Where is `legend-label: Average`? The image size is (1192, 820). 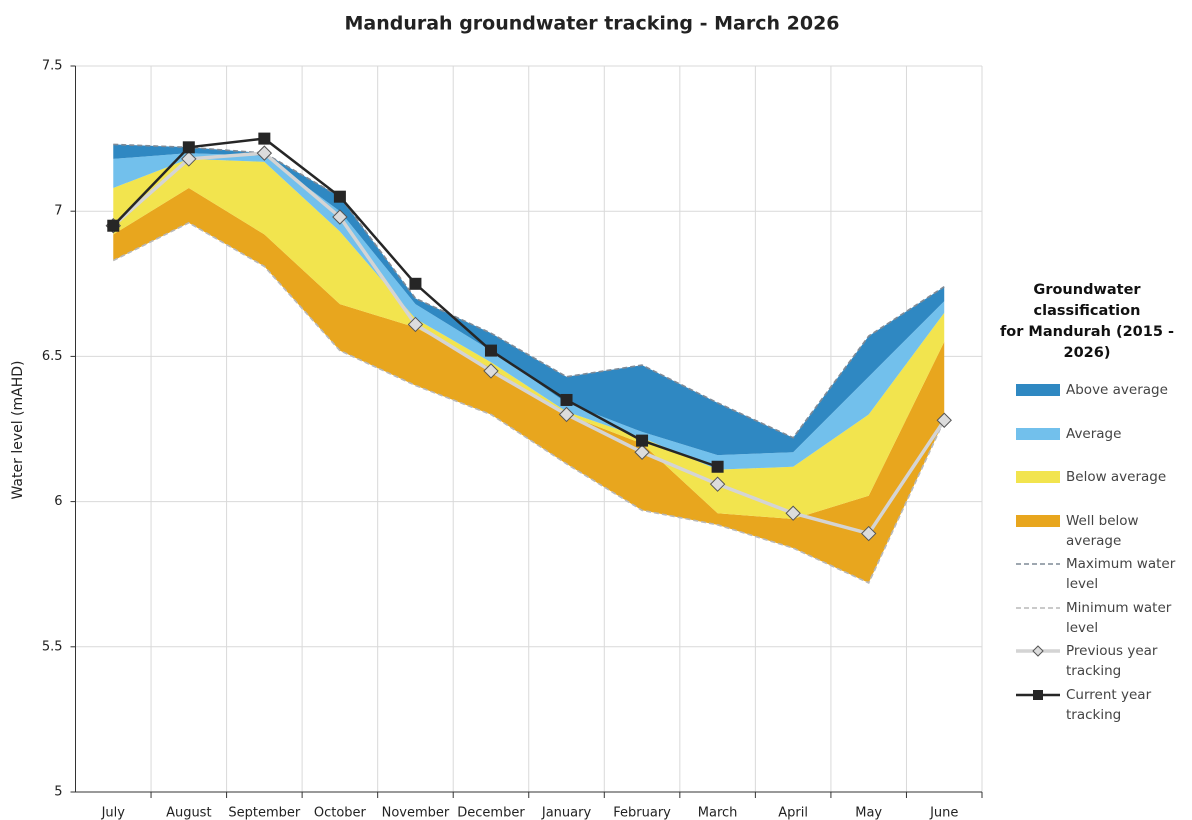 legend-label: Average is located at coordinates (1094, 433).